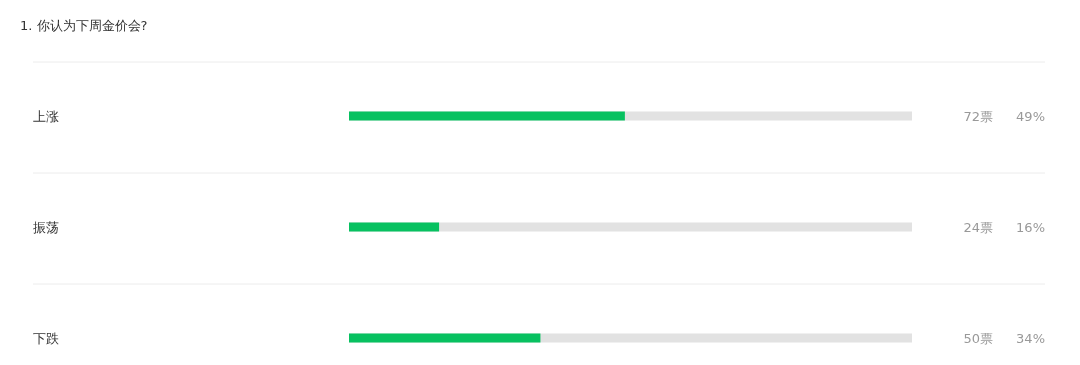  What do you see at coordinates (978, 116) in the screenshot?
I see `text: 72票` at bounding box center [978, 116].